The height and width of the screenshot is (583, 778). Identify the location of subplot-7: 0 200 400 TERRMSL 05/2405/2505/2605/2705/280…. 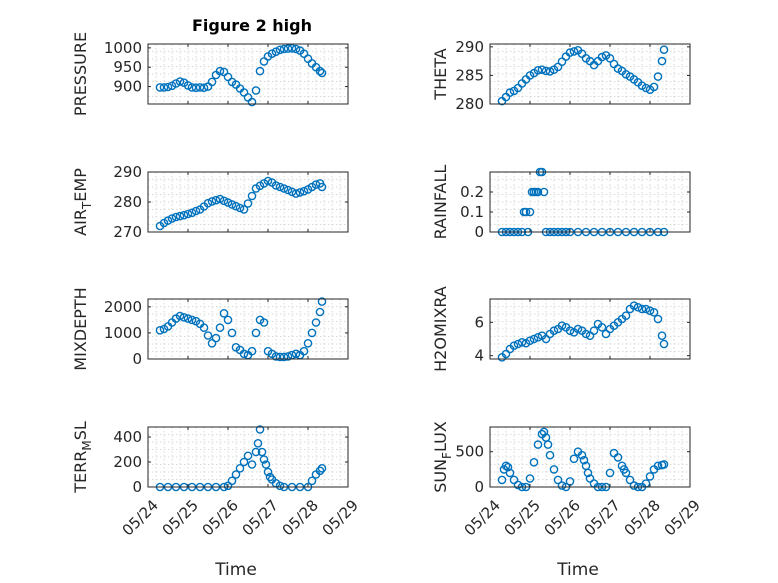
(216, 500).